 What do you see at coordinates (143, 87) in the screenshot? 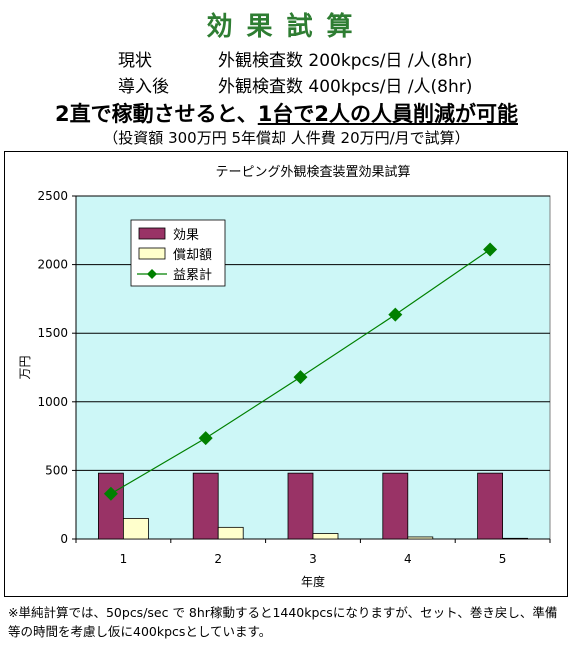
I see `after-introduction-label: 導入後` at bounding box center [143, 87].